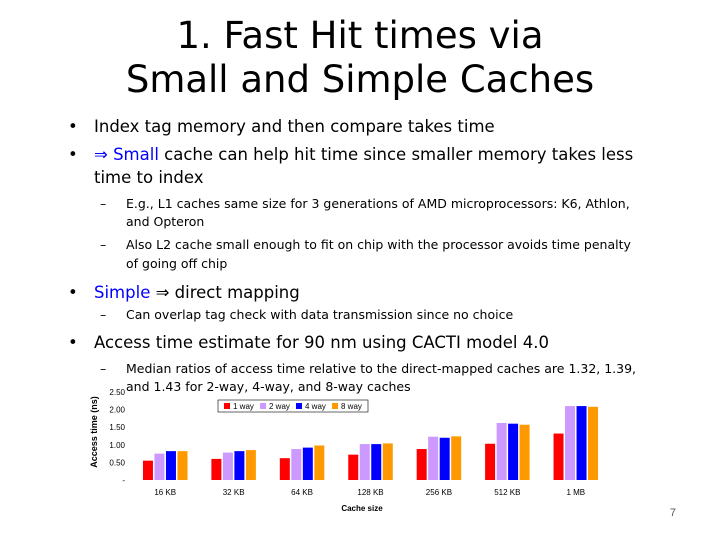  I want to click on bar-8-way-128-KB, so click(387, 461).